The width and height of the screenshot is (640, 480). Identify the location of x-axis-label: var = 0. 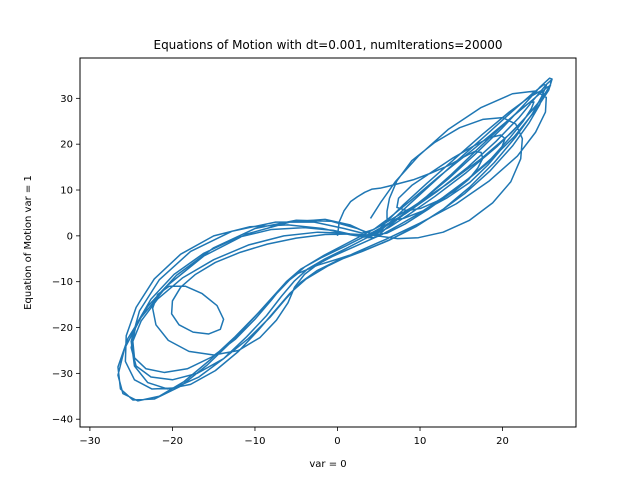
(327, 464).